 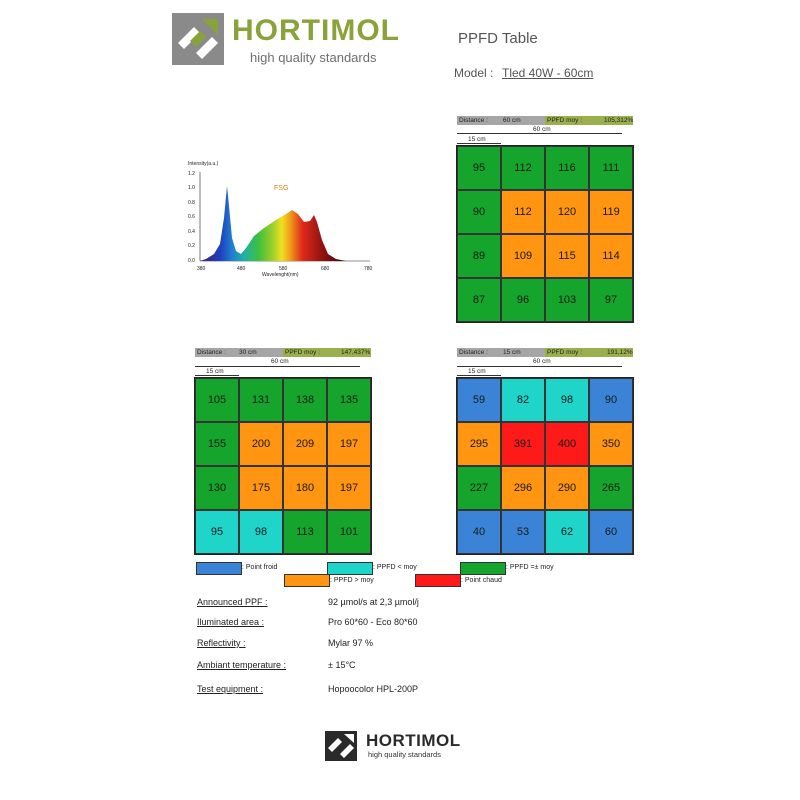 What do you see at coordinates (523, 256) in the screenshot?
I see `ppfd-cell: 109` at bounding box center [523, 256].